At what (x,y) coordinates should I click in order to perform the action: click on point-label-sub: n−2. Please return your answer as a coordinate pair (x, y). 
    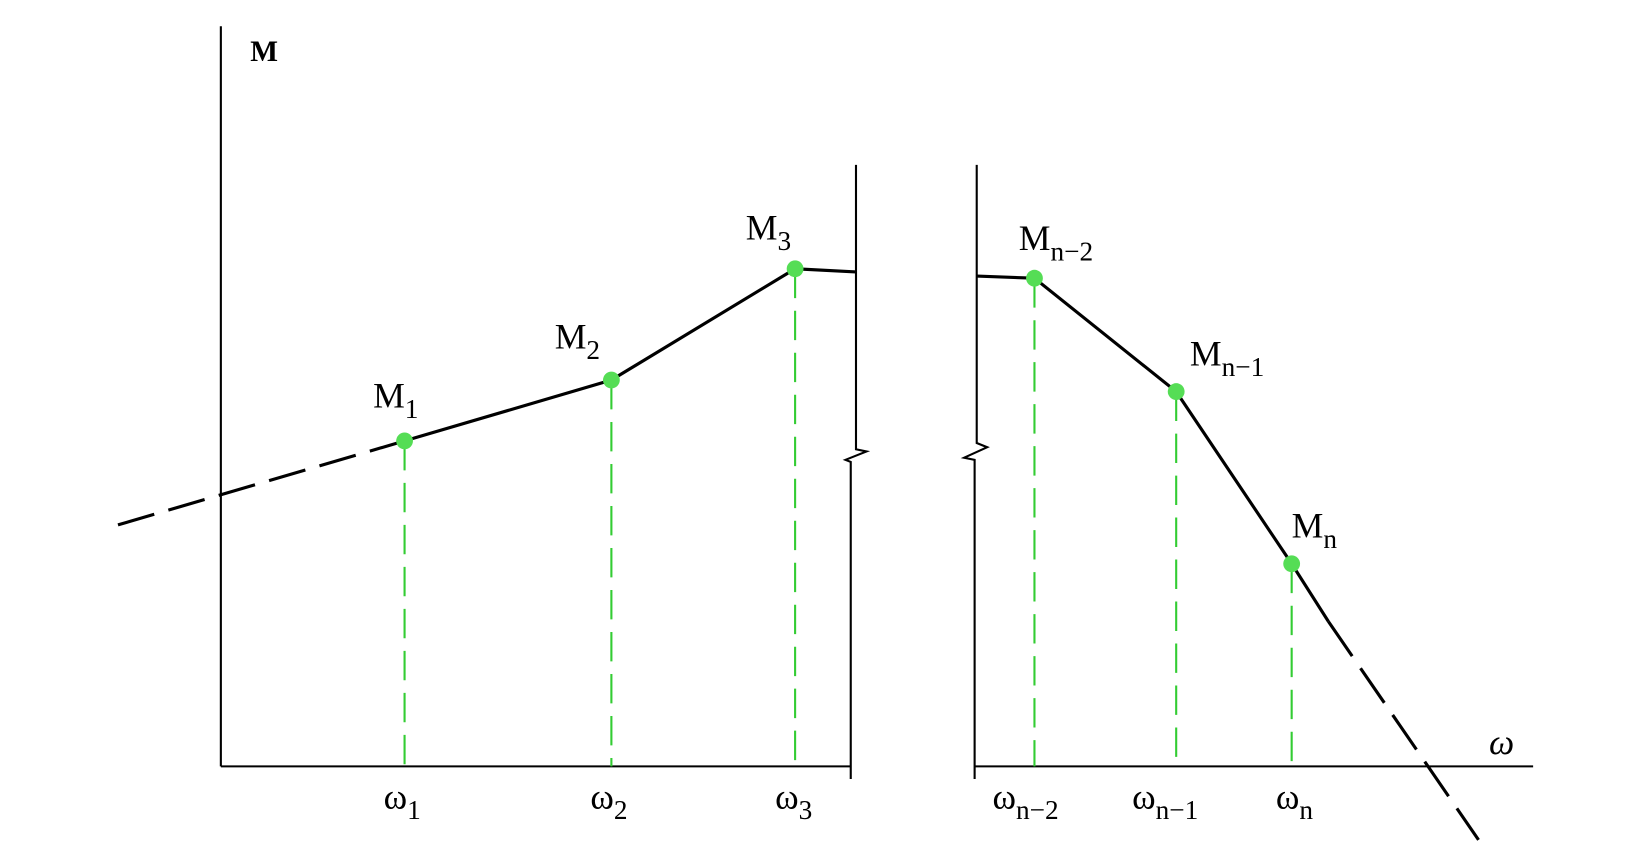
    Looking at the image, I should click on (1071, 251).